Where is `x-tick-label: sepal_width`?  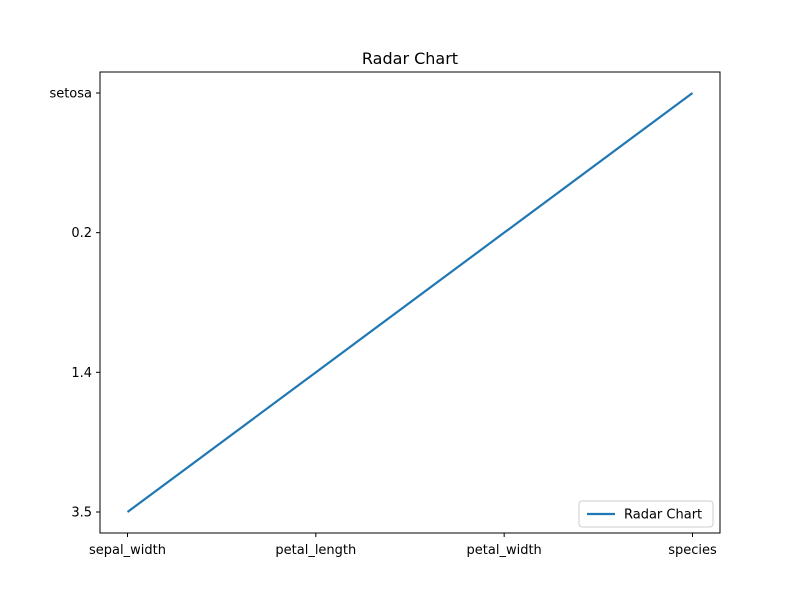
x-tick-label: sepal_width is located at coordinates (127, 550).